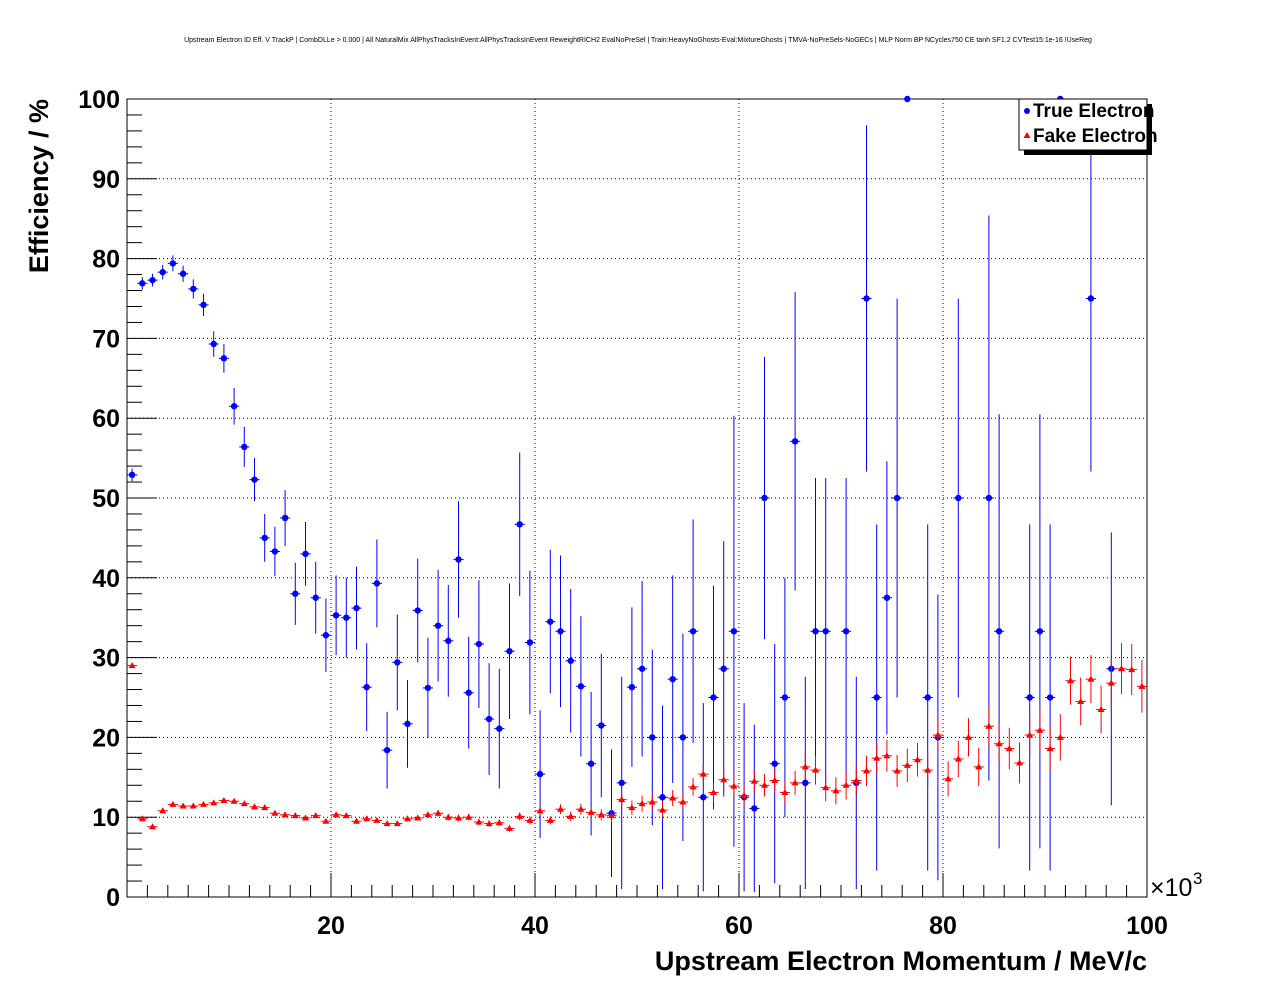  What do you see at coordinates (106, 339) in the screenshot?
I see `y-tick-label: 70` at bounding box center [106, 339].